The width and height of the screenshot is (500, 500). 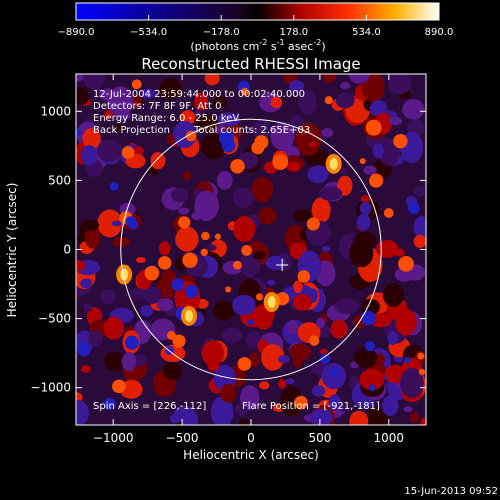 What do you see at coordinates (182, 438) in the screenshot?
I see `x-tick-label: −500` at bounding box center [182, 438].